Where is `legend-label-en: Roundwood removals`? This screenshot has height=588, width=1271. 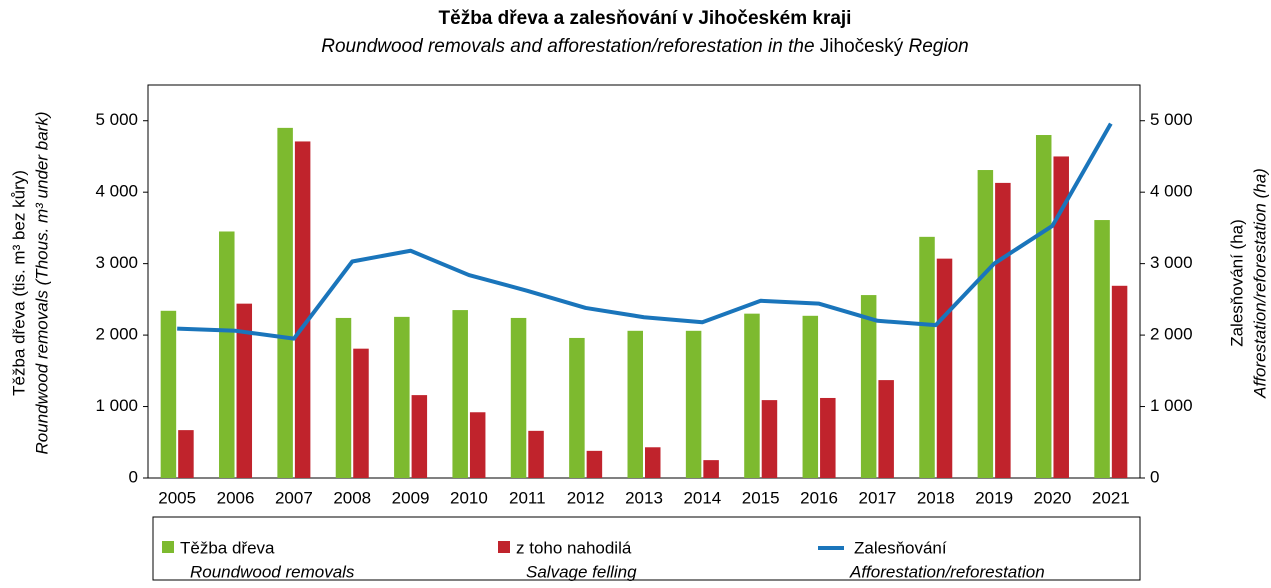
legend-label-en: Roundwood removals is located at coordinates (272, 571).